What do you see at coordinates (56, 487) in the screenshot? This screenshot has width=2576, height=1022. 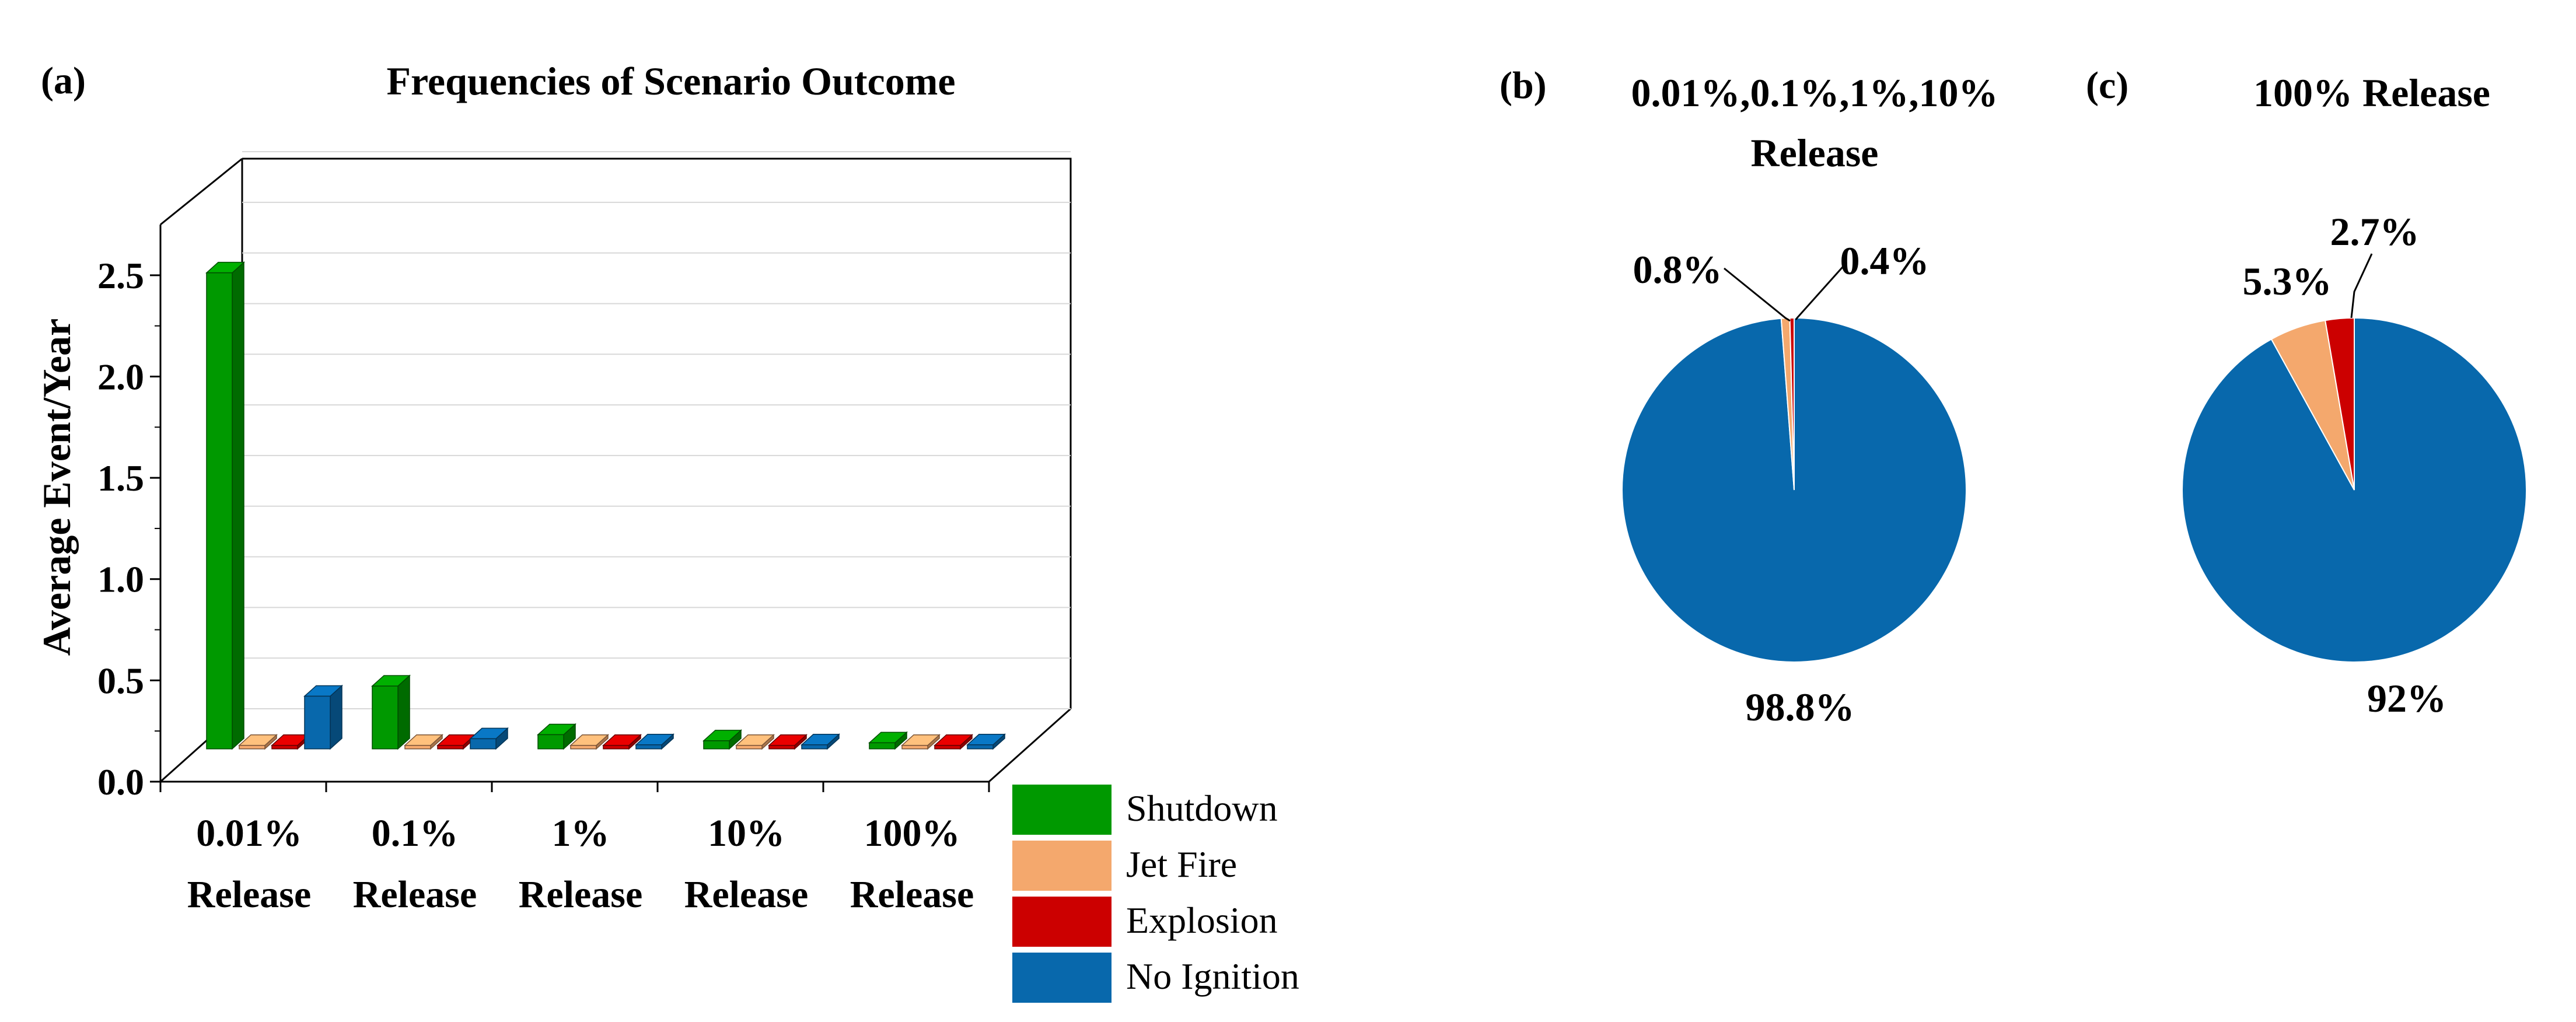 I see `y-axis-label: Average Event/Year` at bounding box center [56, 487].